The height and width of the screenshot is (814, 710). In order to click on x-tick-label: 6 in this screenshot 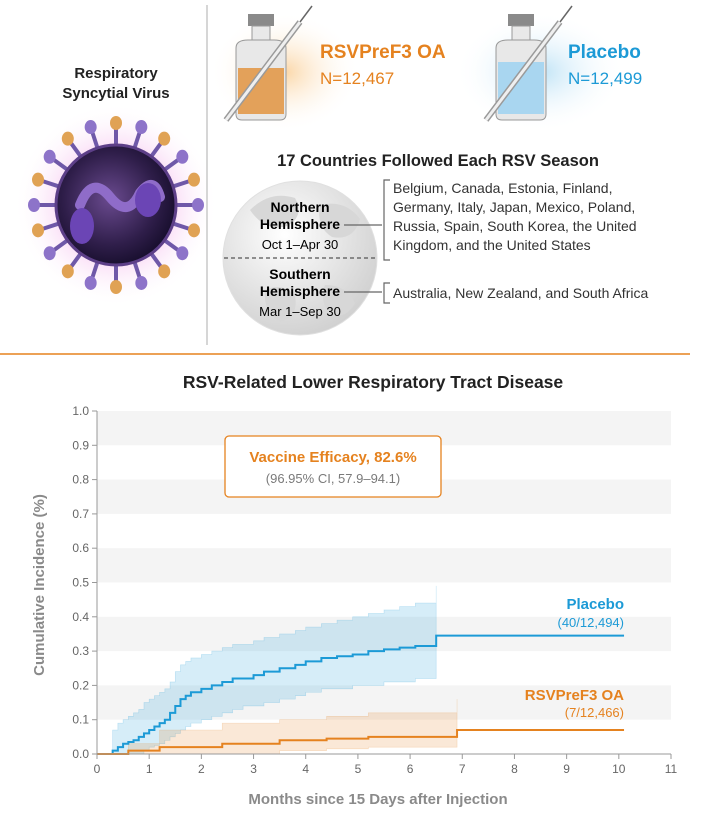, I will do `click(410, 769)`.